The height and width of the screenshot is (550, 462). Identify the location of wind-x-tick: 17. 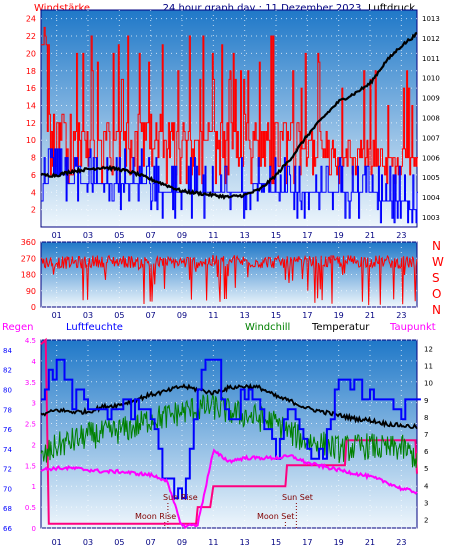
(307, 235).